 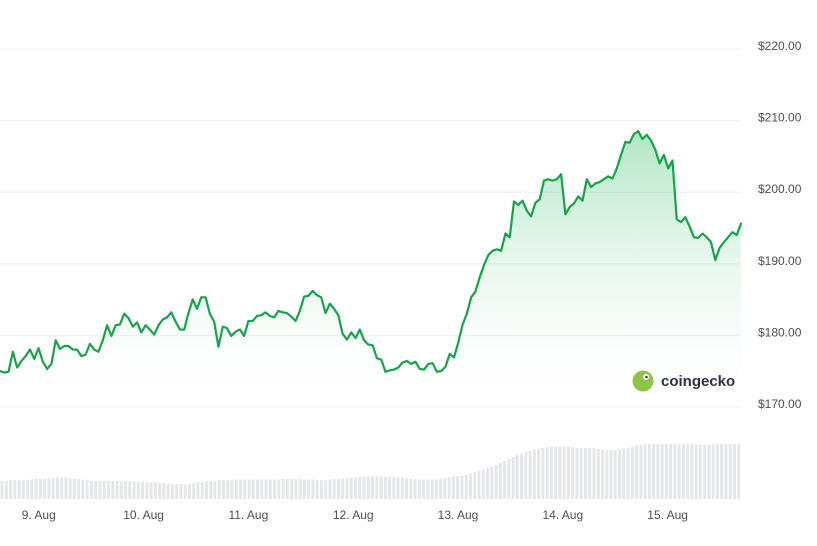 I want to click on volume-bars, so click(x=370, y=471).